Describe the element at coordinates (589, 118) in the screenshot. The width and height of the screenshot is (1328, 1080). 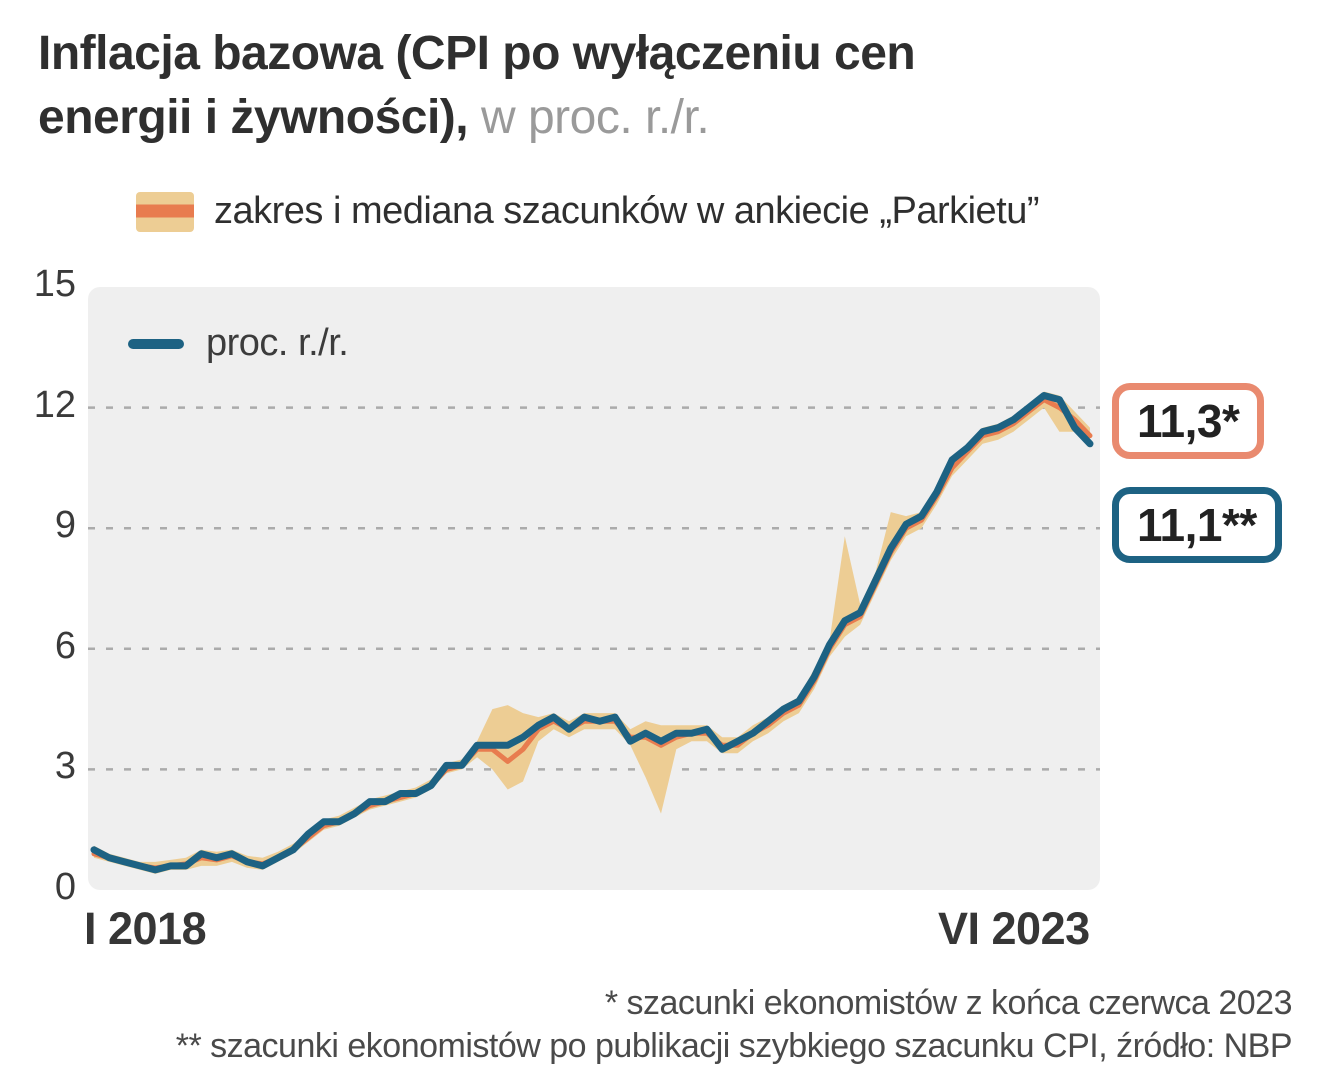
I see `chart-subtitle: w proc. r./r.` at that location.